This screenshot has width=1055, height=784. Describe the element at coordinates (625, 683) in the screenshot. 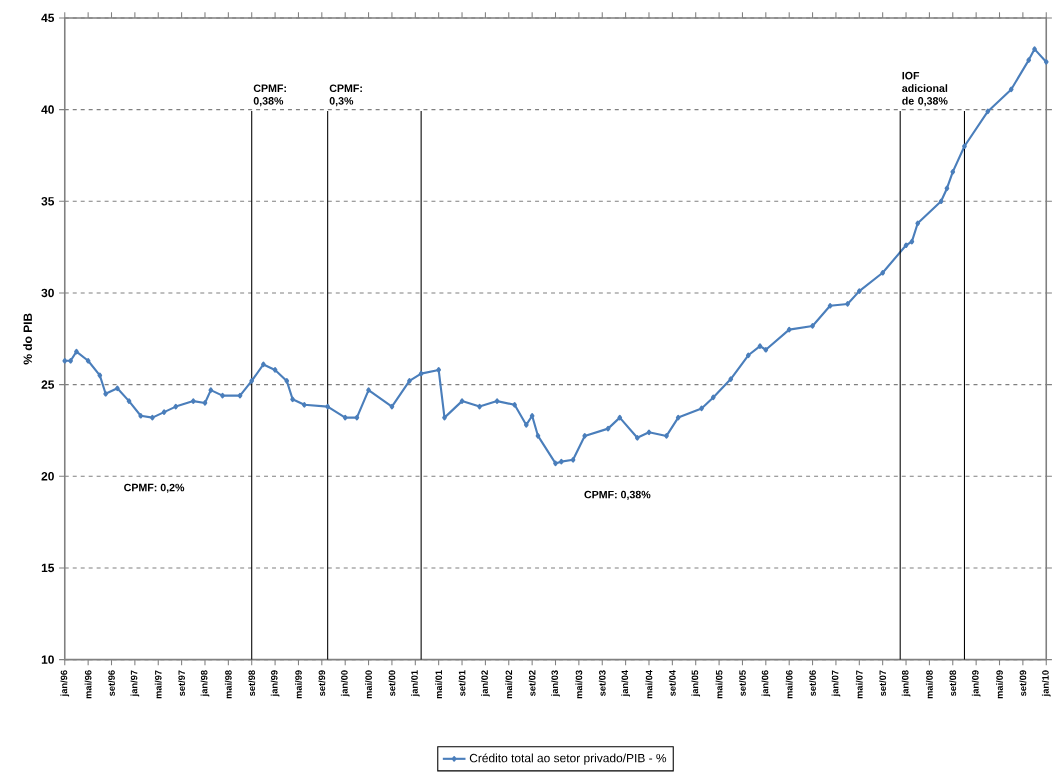

I see `x-tick-label: jan/04` at that location.